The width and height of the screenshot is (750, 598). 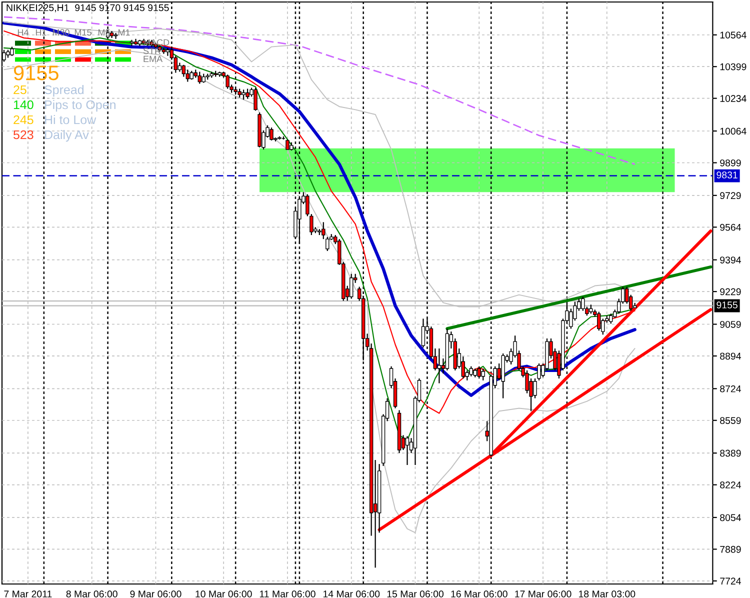 I want to click on y-tick-label: 9729, so click(x=730, y=196).